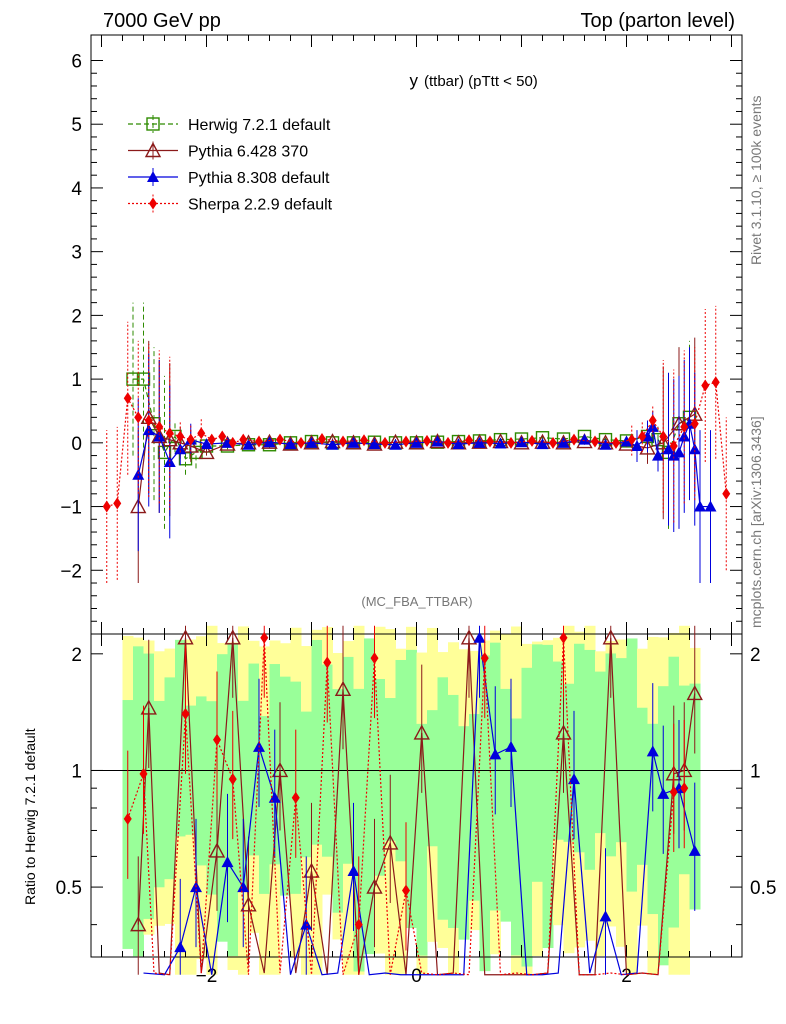  Describe the element at coordinates (755, 771) in the screenshot. I see `ratio-y-tick-label-right: 1` at that location.